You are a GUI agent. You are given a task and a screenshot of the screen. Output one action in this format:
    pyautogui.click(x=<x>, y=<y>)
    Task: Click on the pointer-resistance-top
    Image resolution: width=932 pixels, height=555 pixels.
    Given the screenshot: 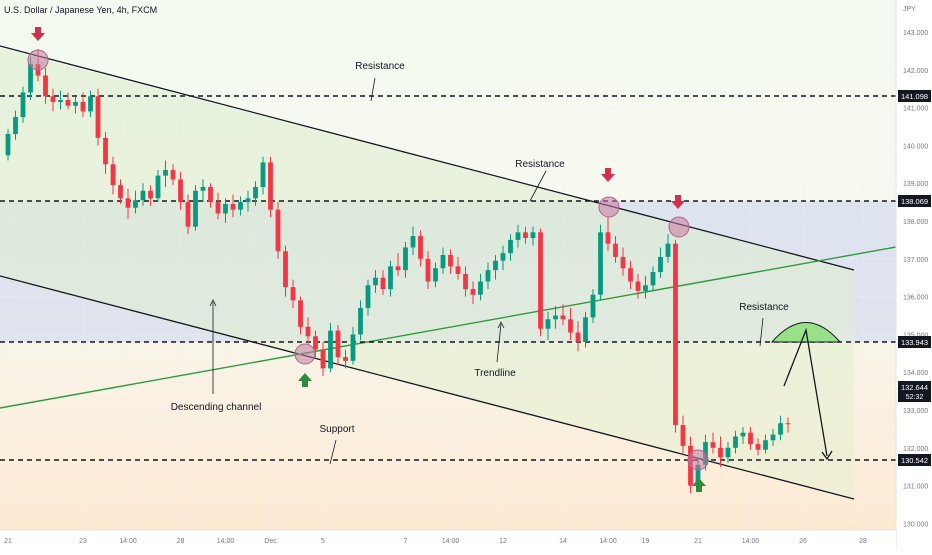 What is the action you would take?
    pyautogui.click(x=373, y=89)
    